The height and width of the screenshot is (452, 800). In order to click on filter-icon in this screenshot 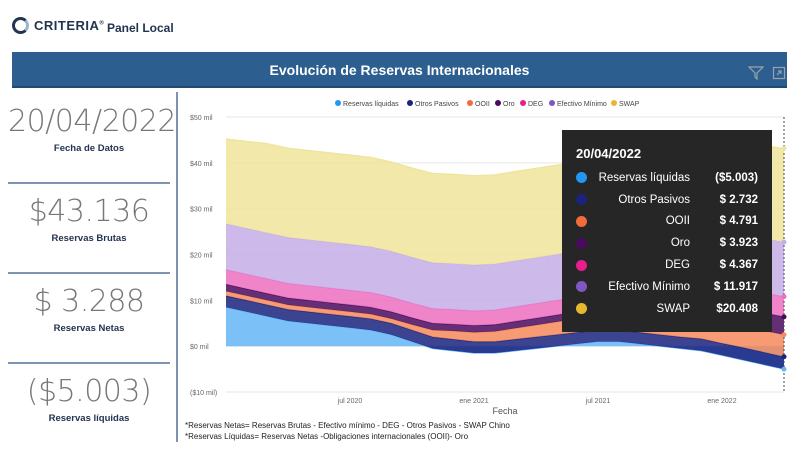, I will do `click(756, 73)`.